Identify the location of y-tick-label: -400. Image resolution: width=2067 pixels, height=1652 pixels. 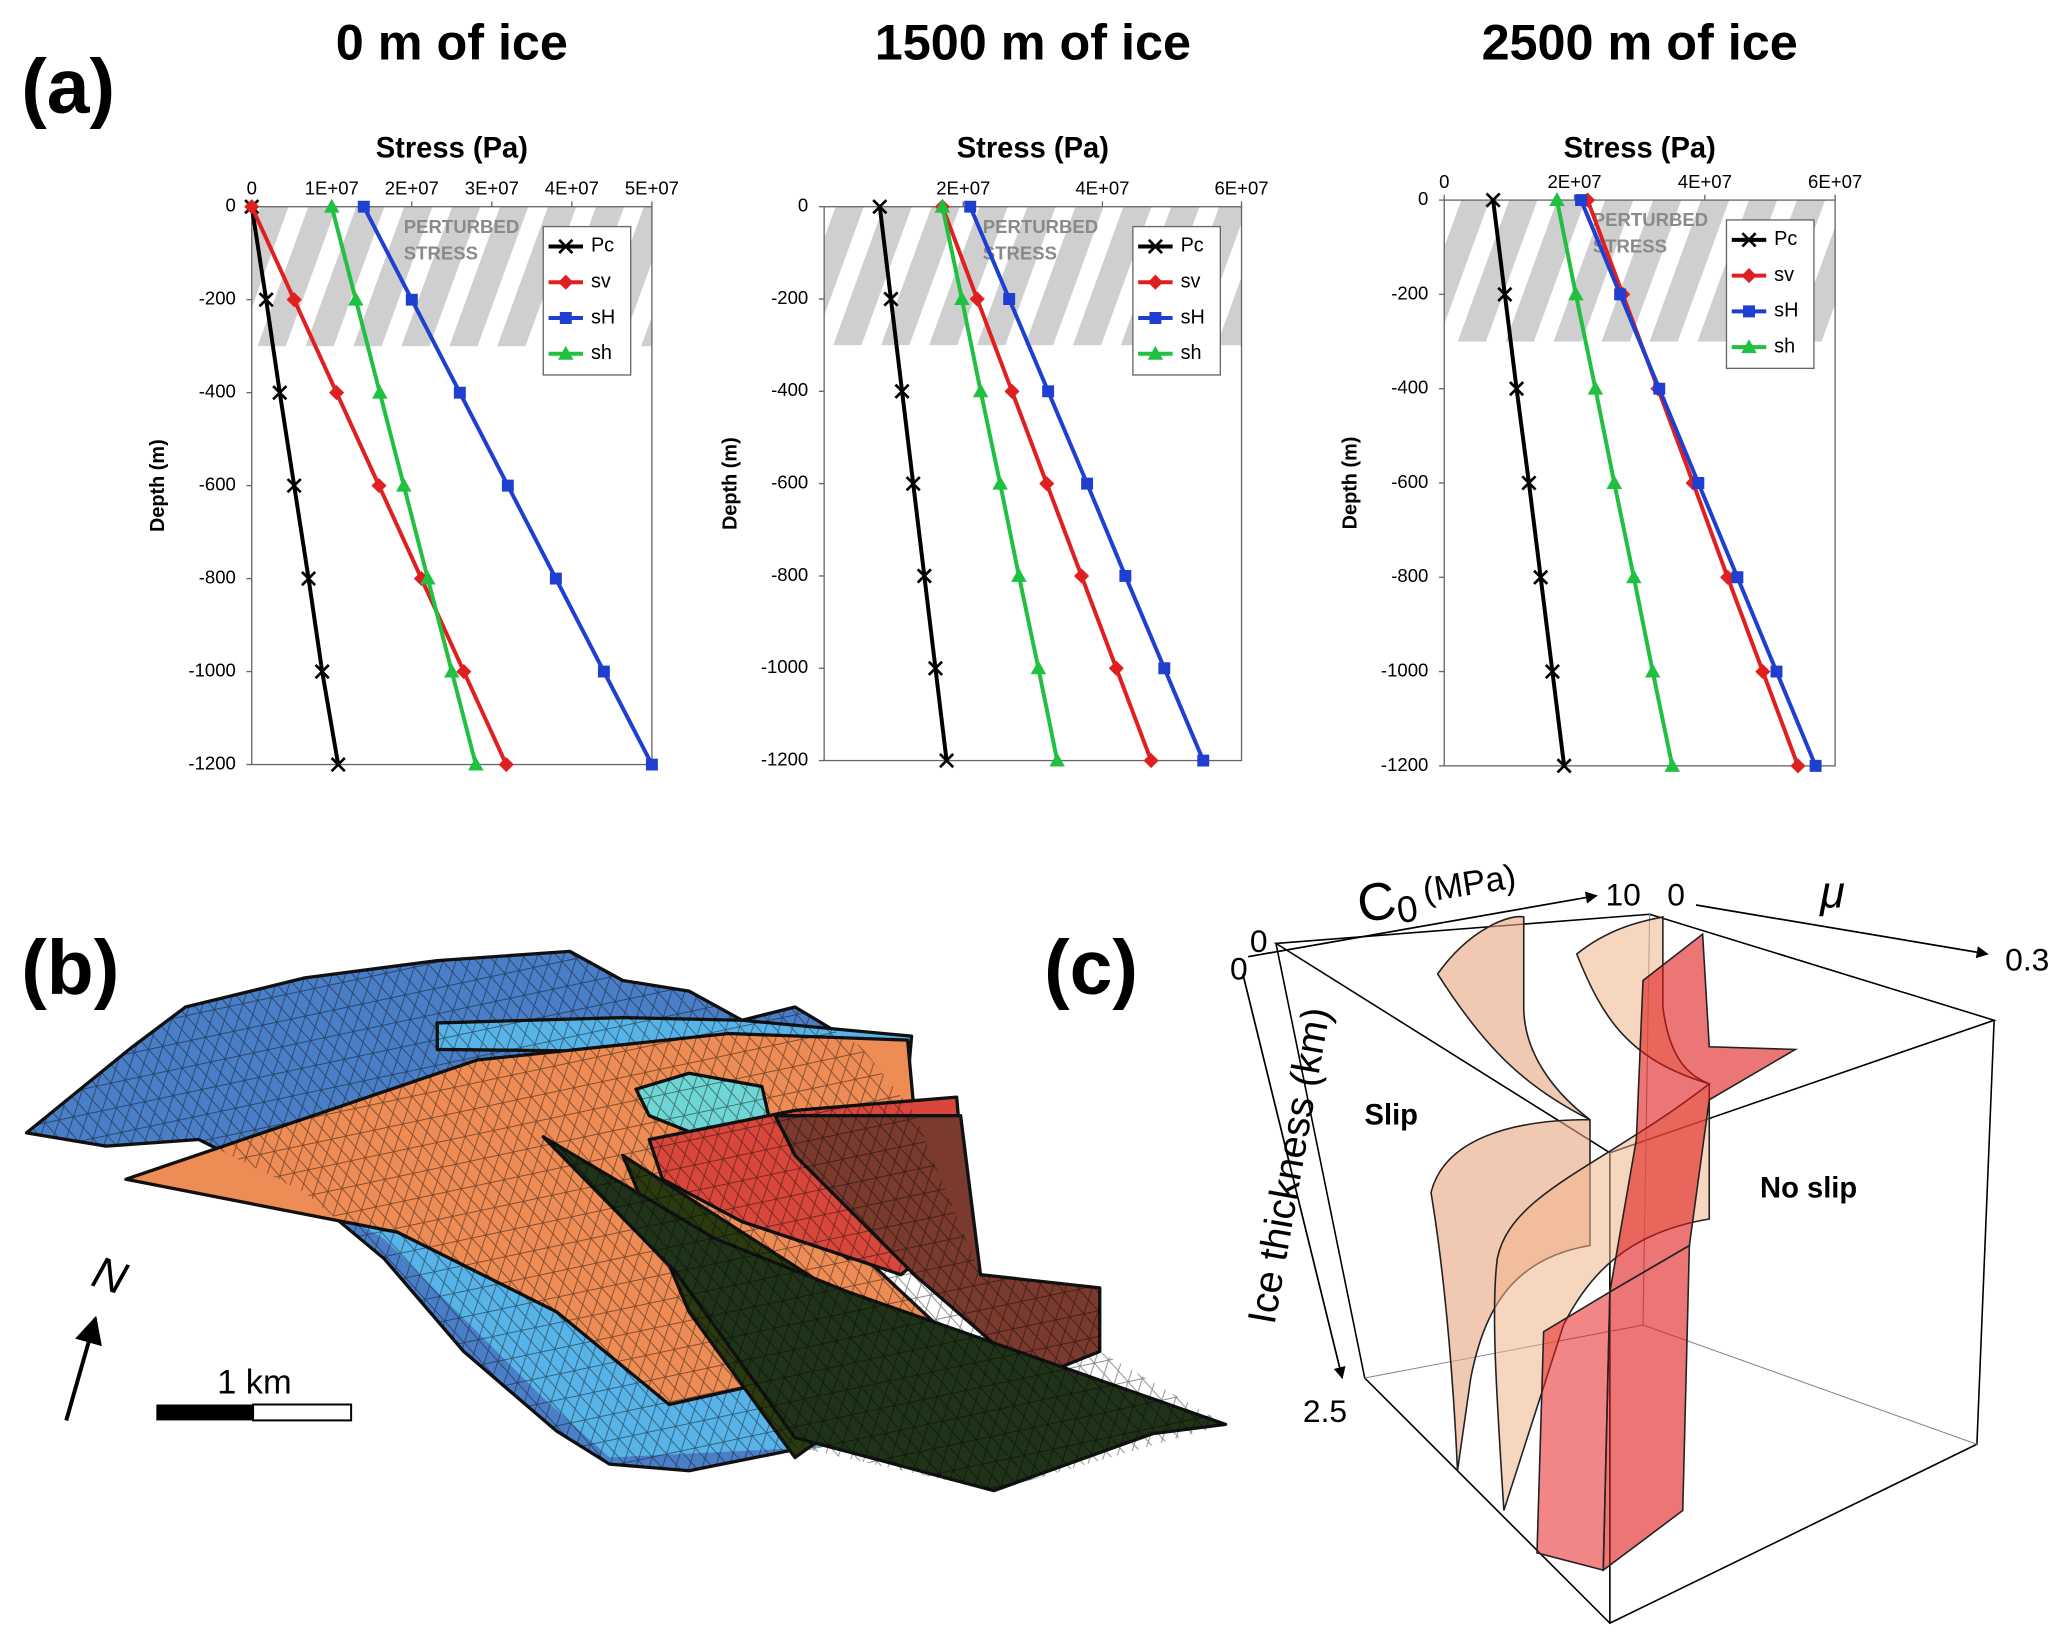
(789, 389).